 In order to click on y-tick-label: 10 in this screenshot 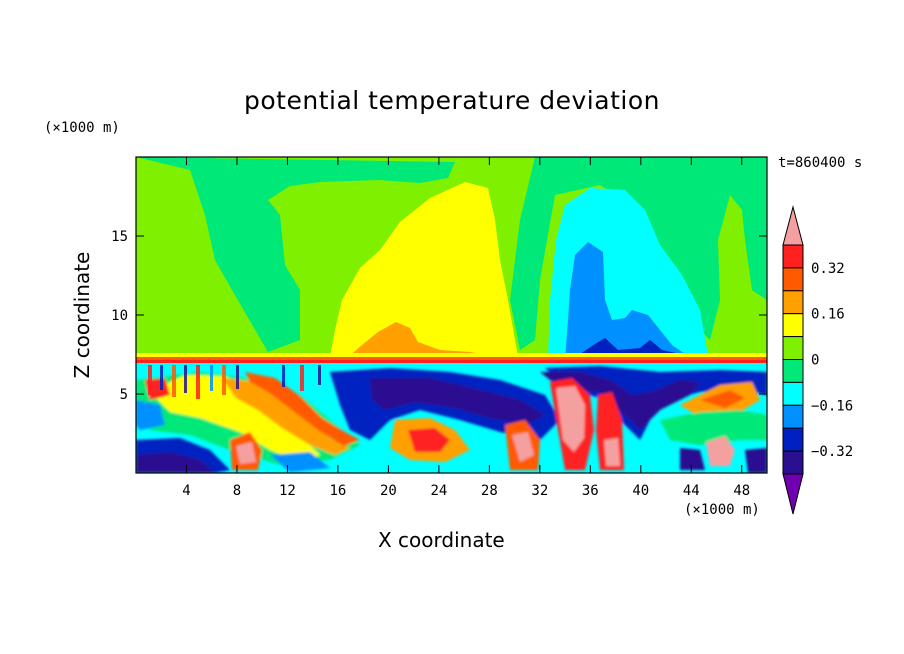, I will do `click(119, 316)`.